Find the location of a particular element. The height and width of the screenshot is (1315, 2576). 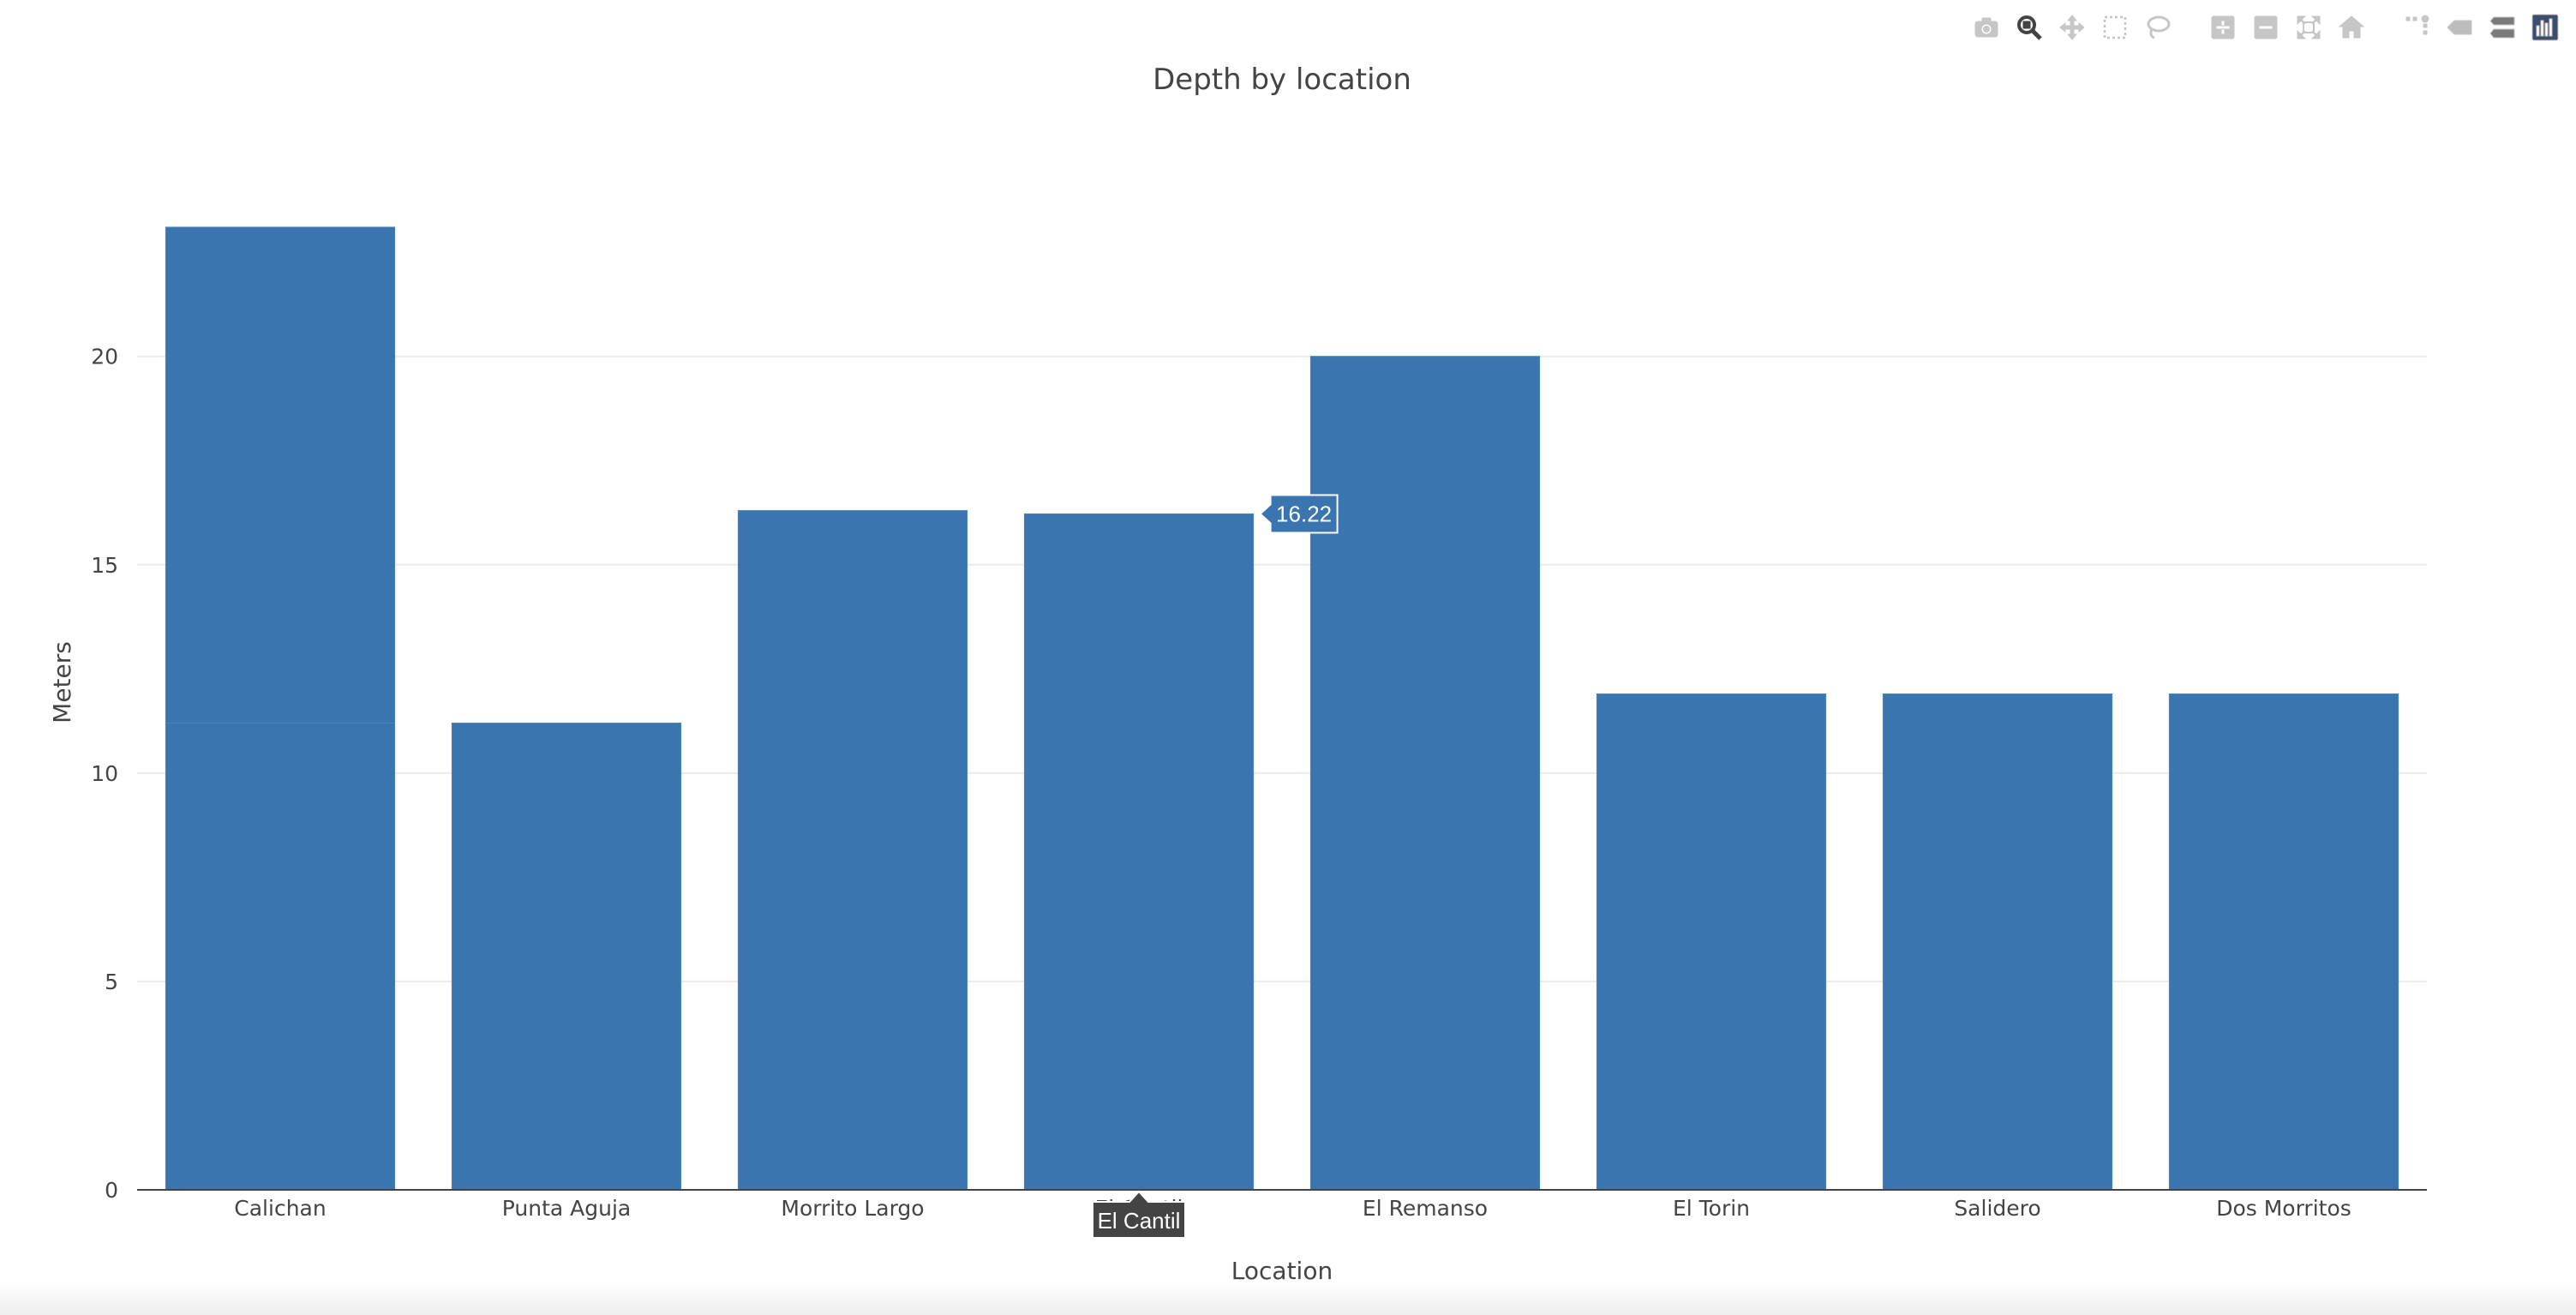

x-tick-label: Calichan is located at coordinates (280, 1208).